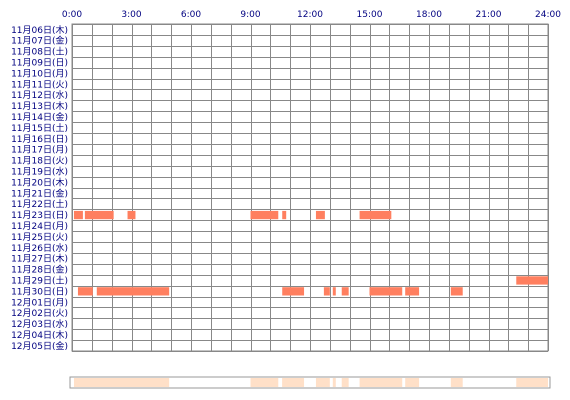 The width and height of the screenshot is (570, 400). What do you see at coordinates (39, 150) in the screenshot?
I see `row-date-label: 11月17日(月)` at bounding box center [39, 150].